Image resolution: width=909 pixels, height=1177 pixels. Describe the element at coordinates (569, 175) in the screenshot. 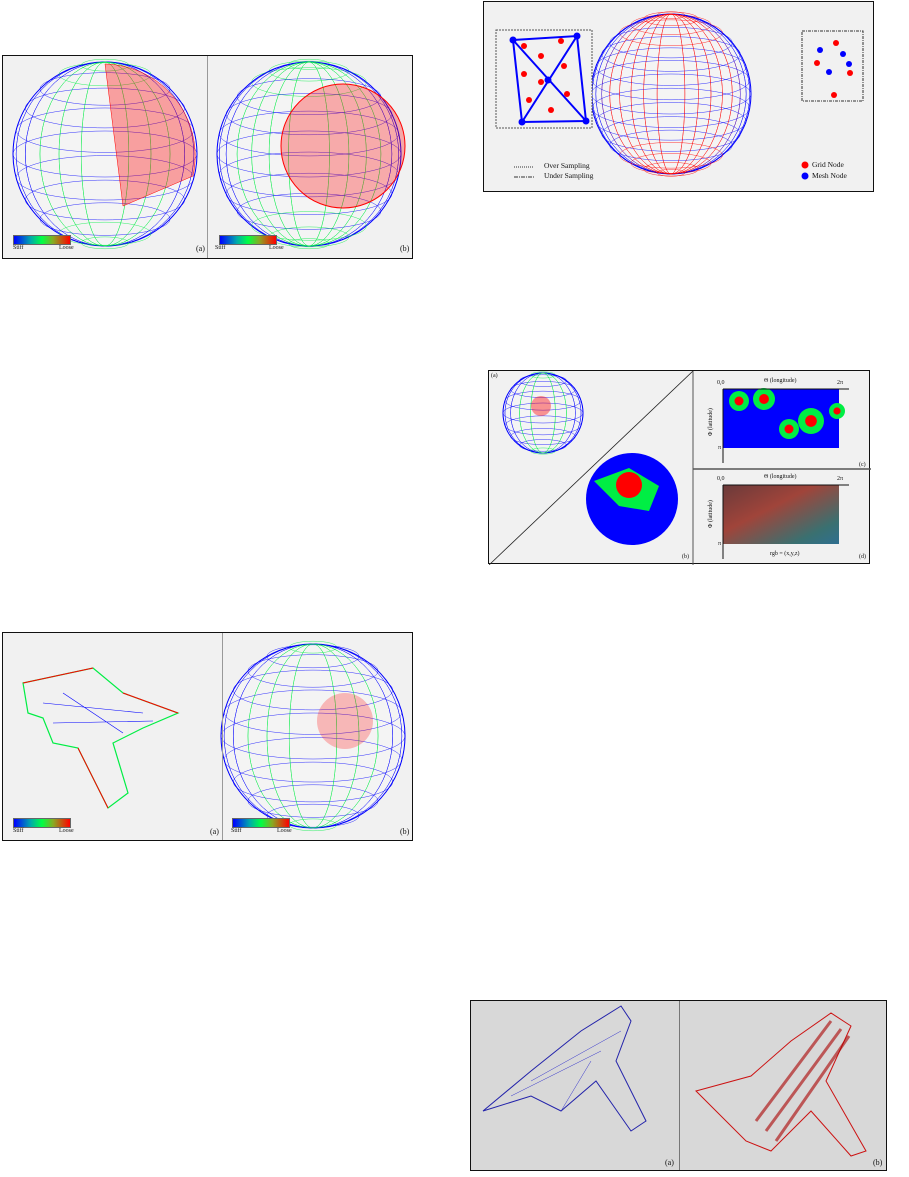

I see `legend-under-sampling: Under Sampling` at that location.